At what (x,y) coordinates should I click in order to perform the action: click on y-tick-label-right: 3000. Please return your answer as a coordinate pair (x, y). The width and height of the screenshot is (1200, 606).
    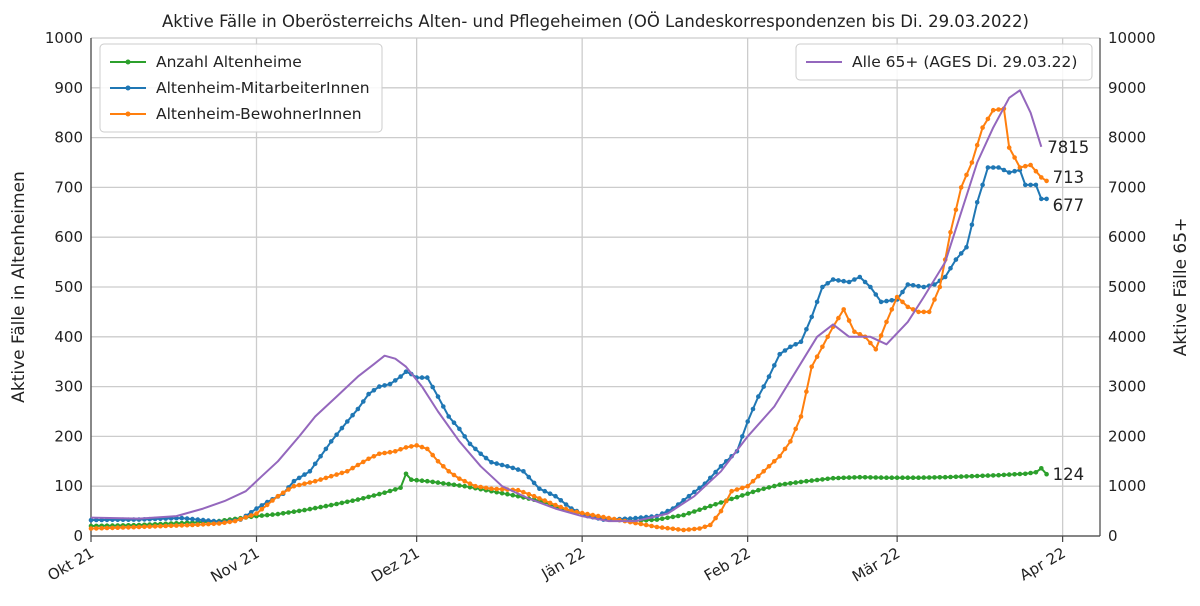
    Looking at the image, I should click on (1127, 387).